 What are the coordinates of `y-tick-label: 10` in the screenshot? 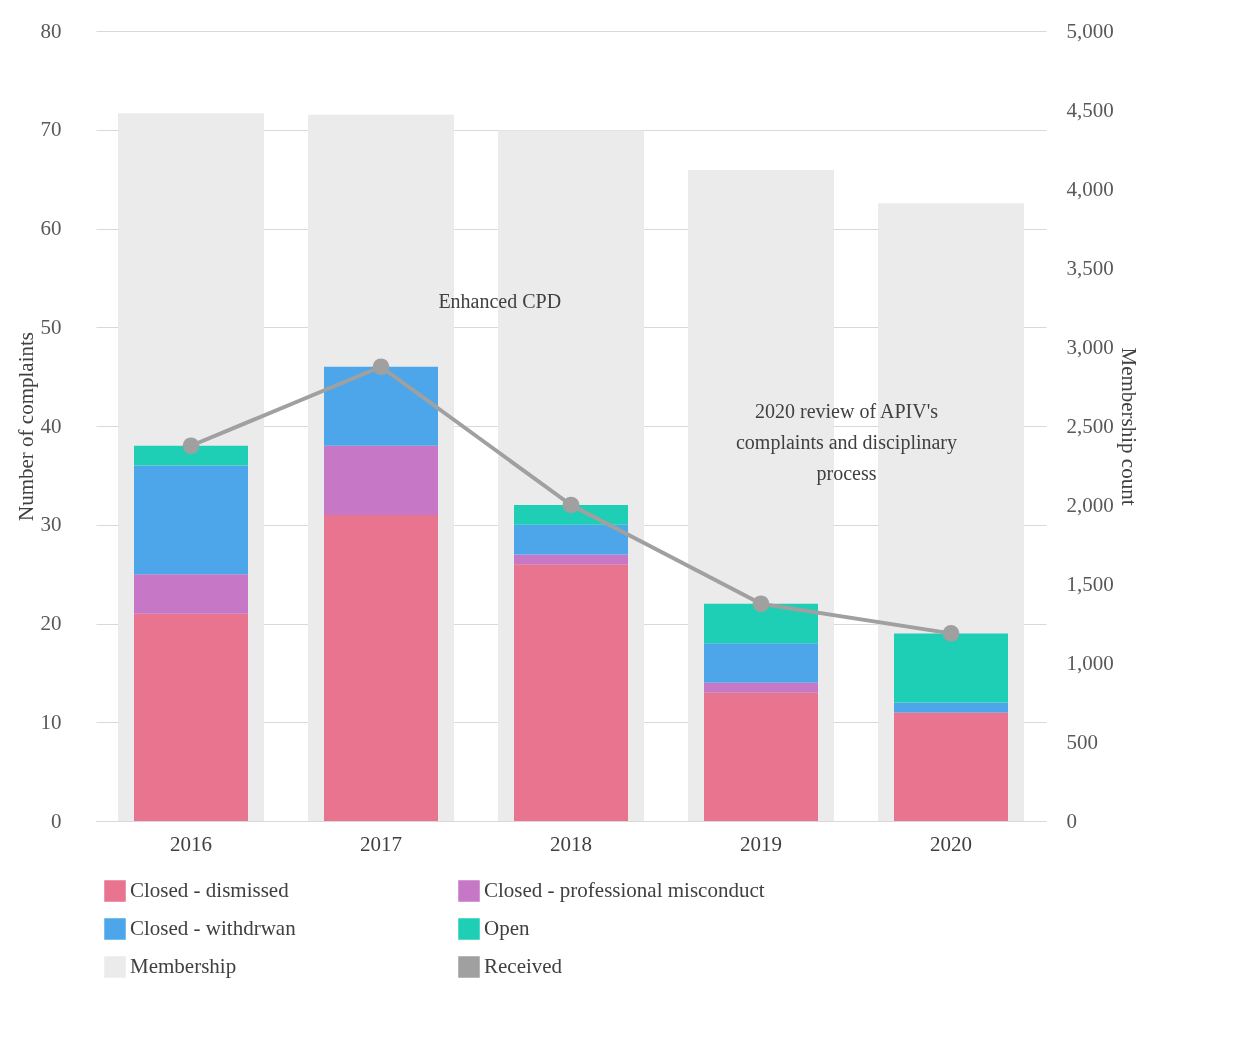 It's located at (51, 721).